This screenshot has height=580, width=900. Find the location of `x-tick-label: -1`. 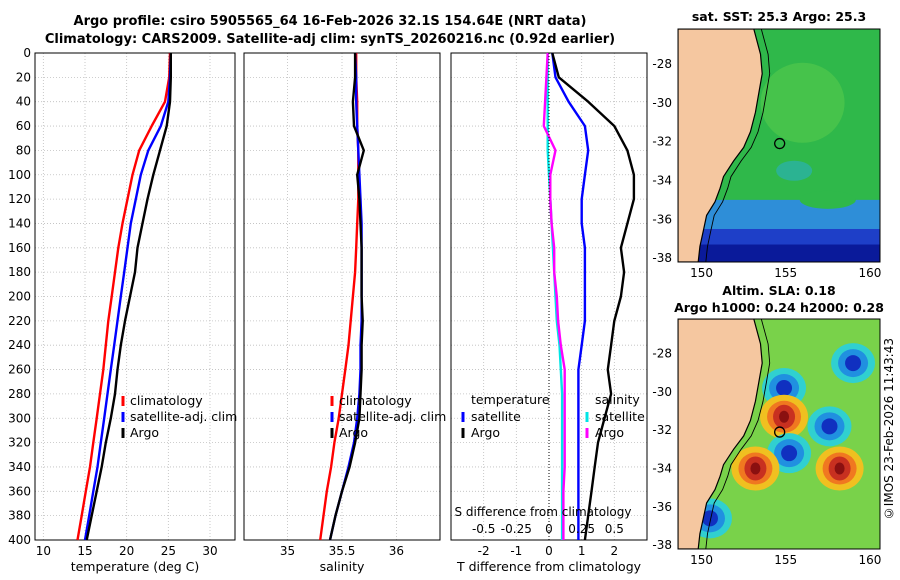

x-tick-label: -1 is located at coordinates (516, 551).